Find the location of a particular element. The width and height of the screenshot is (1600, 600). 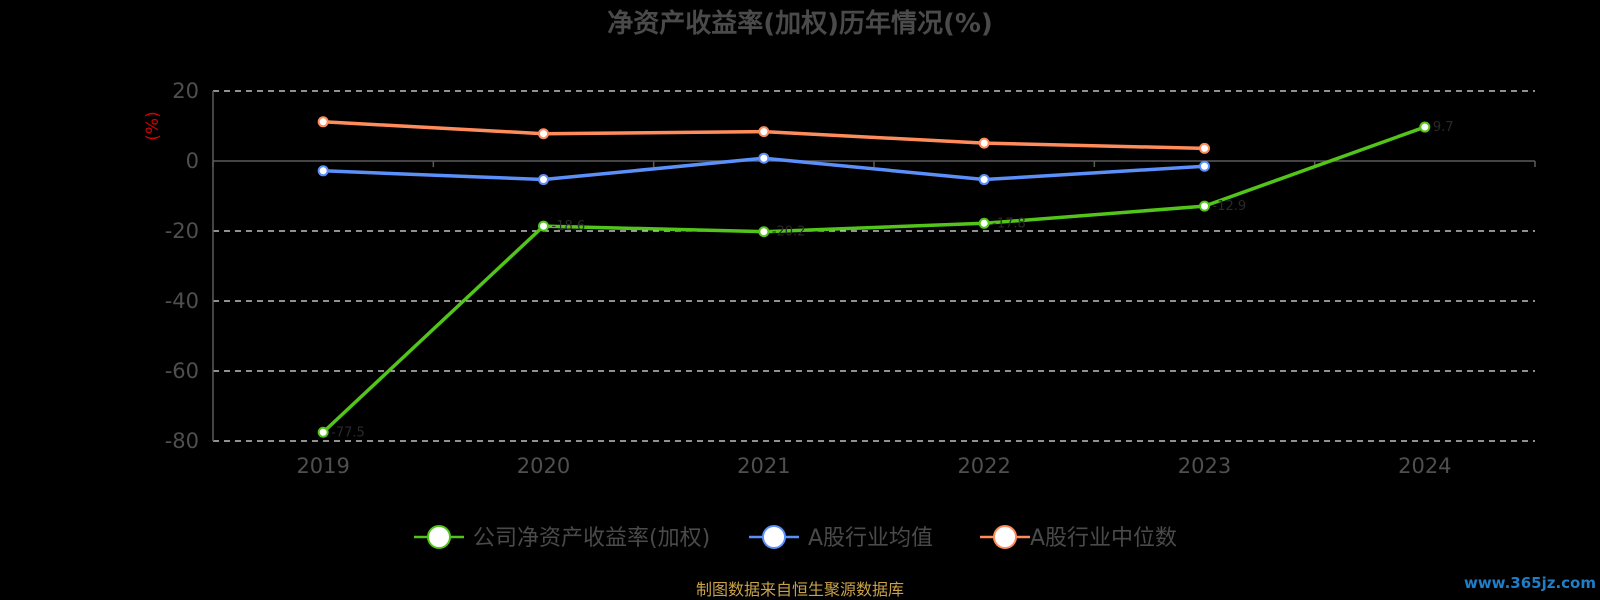

legend-label: A股行业中位数 is located at coordinates (1103, 538).